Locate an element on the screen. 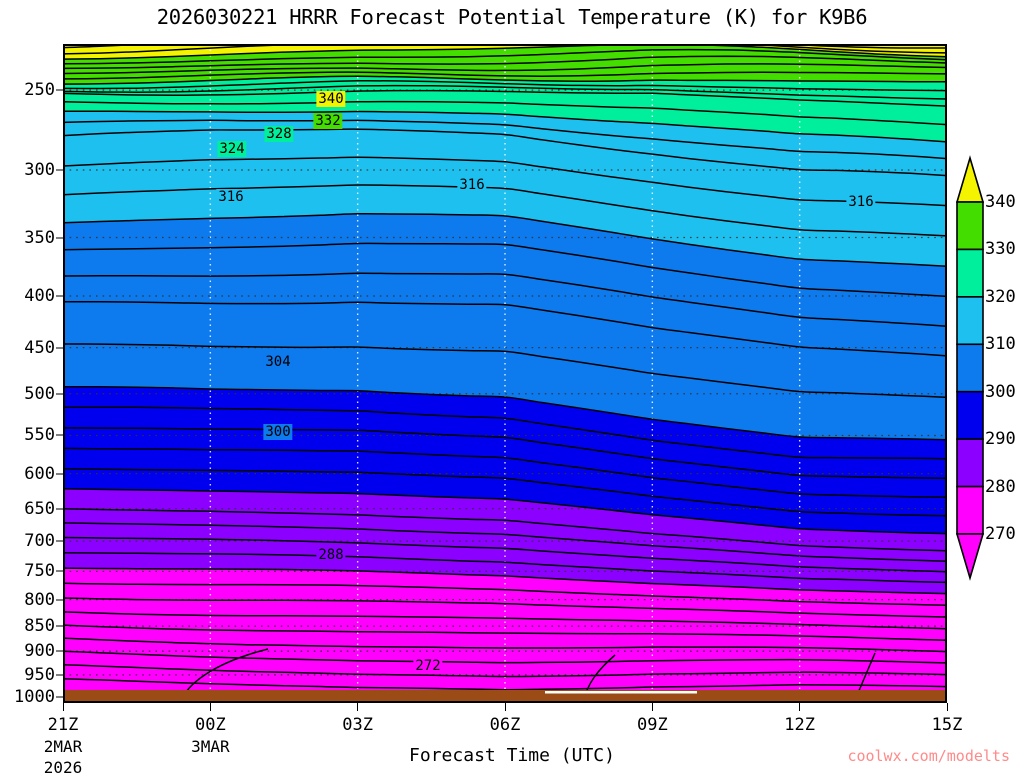 This screenshot has height=777, width=1024. colorbar-tick-label: 300 is located at coordinates (1000, 391).